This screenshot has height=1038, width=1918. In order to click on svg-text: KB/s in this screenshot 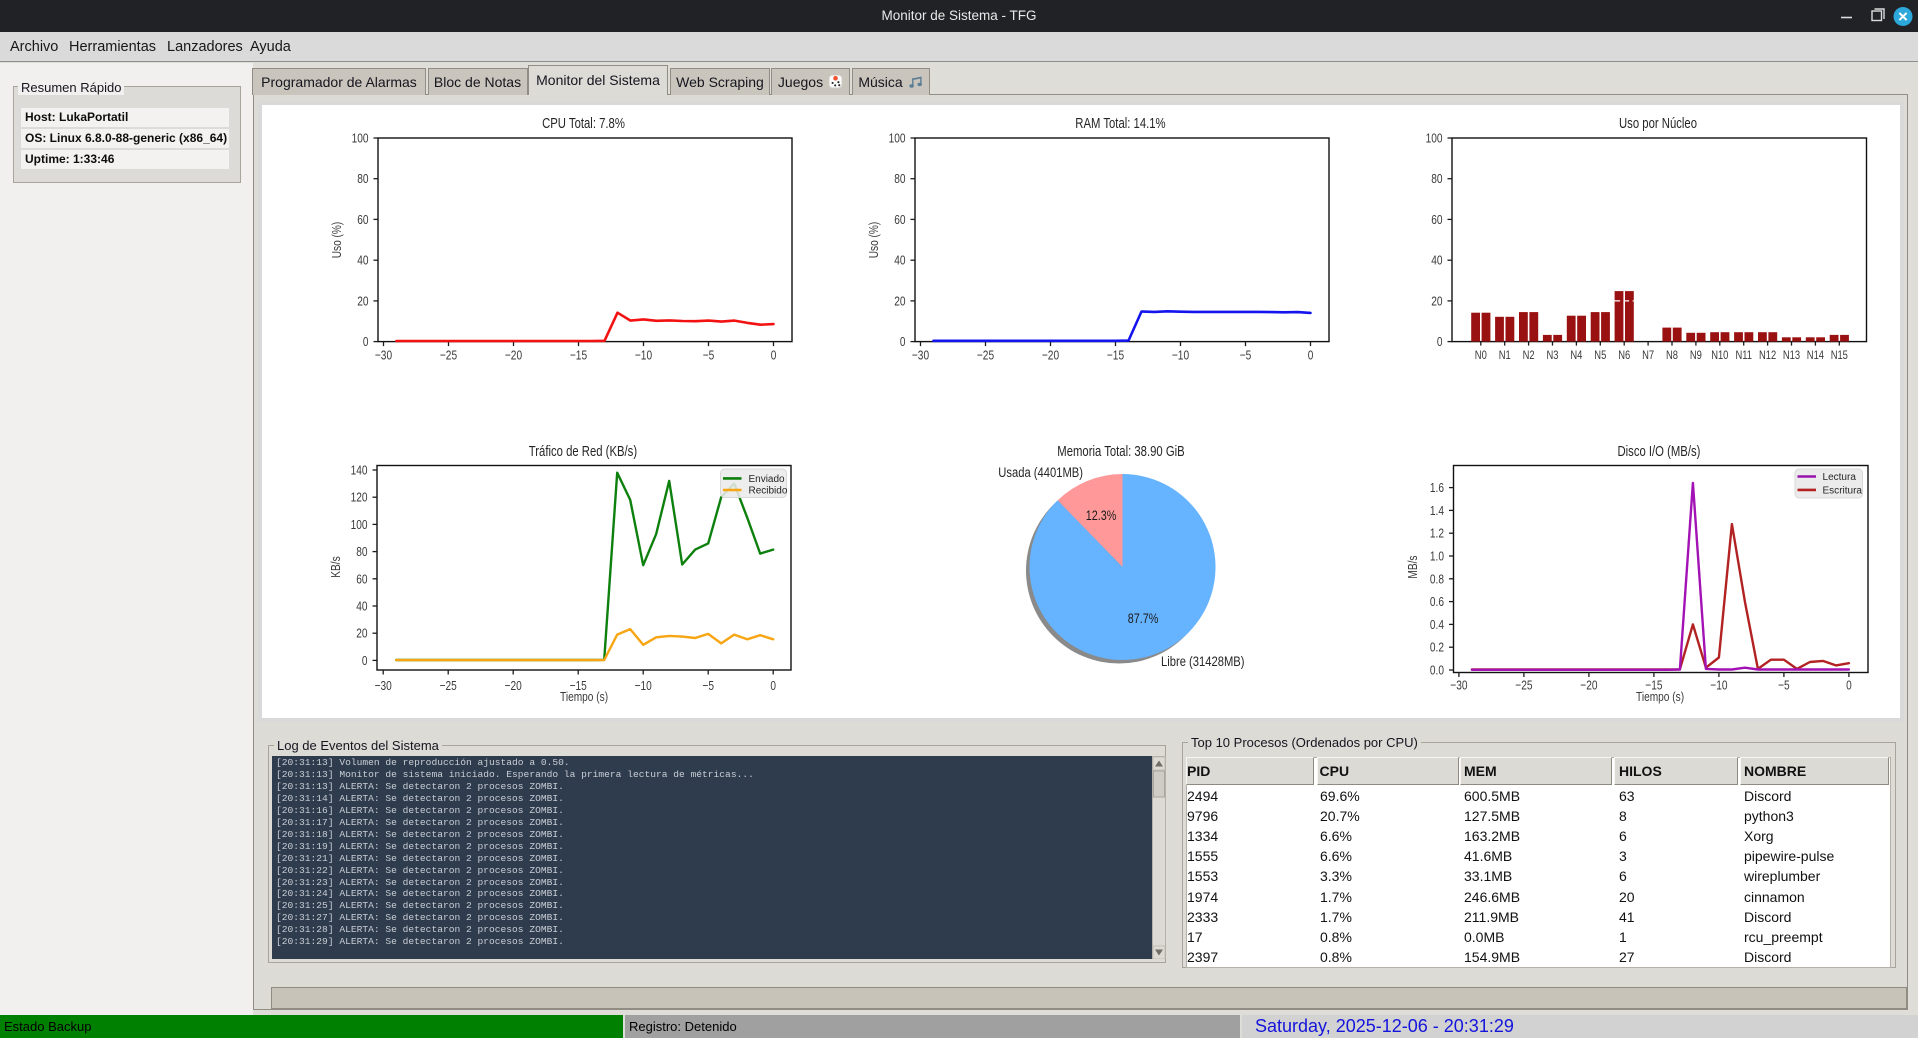, I will do `click(335, 567)`.